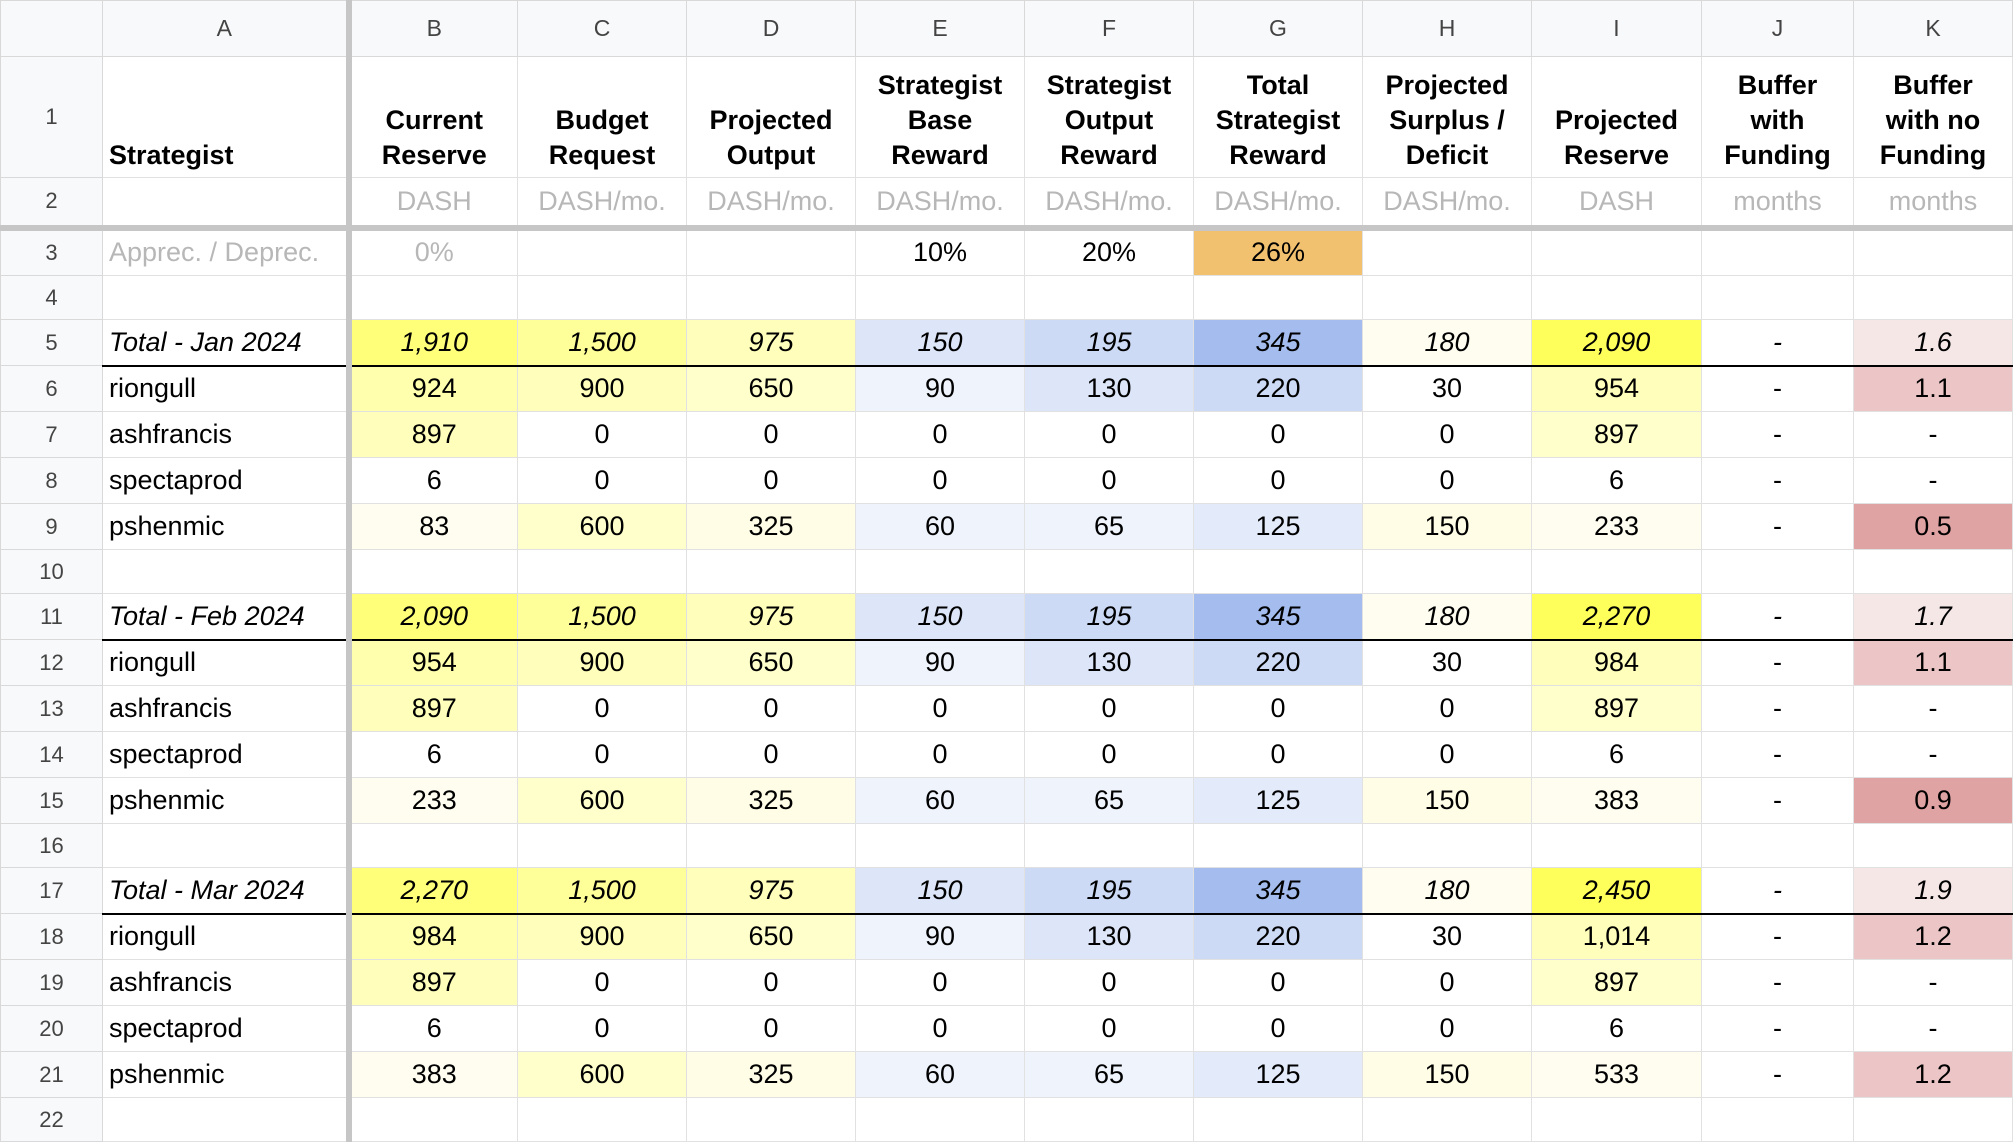 The width and height of the screenshot is (2016, 1142). What do you see at coordinates (771, 800) in the screenshot?
I see `value-cell: 325` at bounding box center [771, 800].